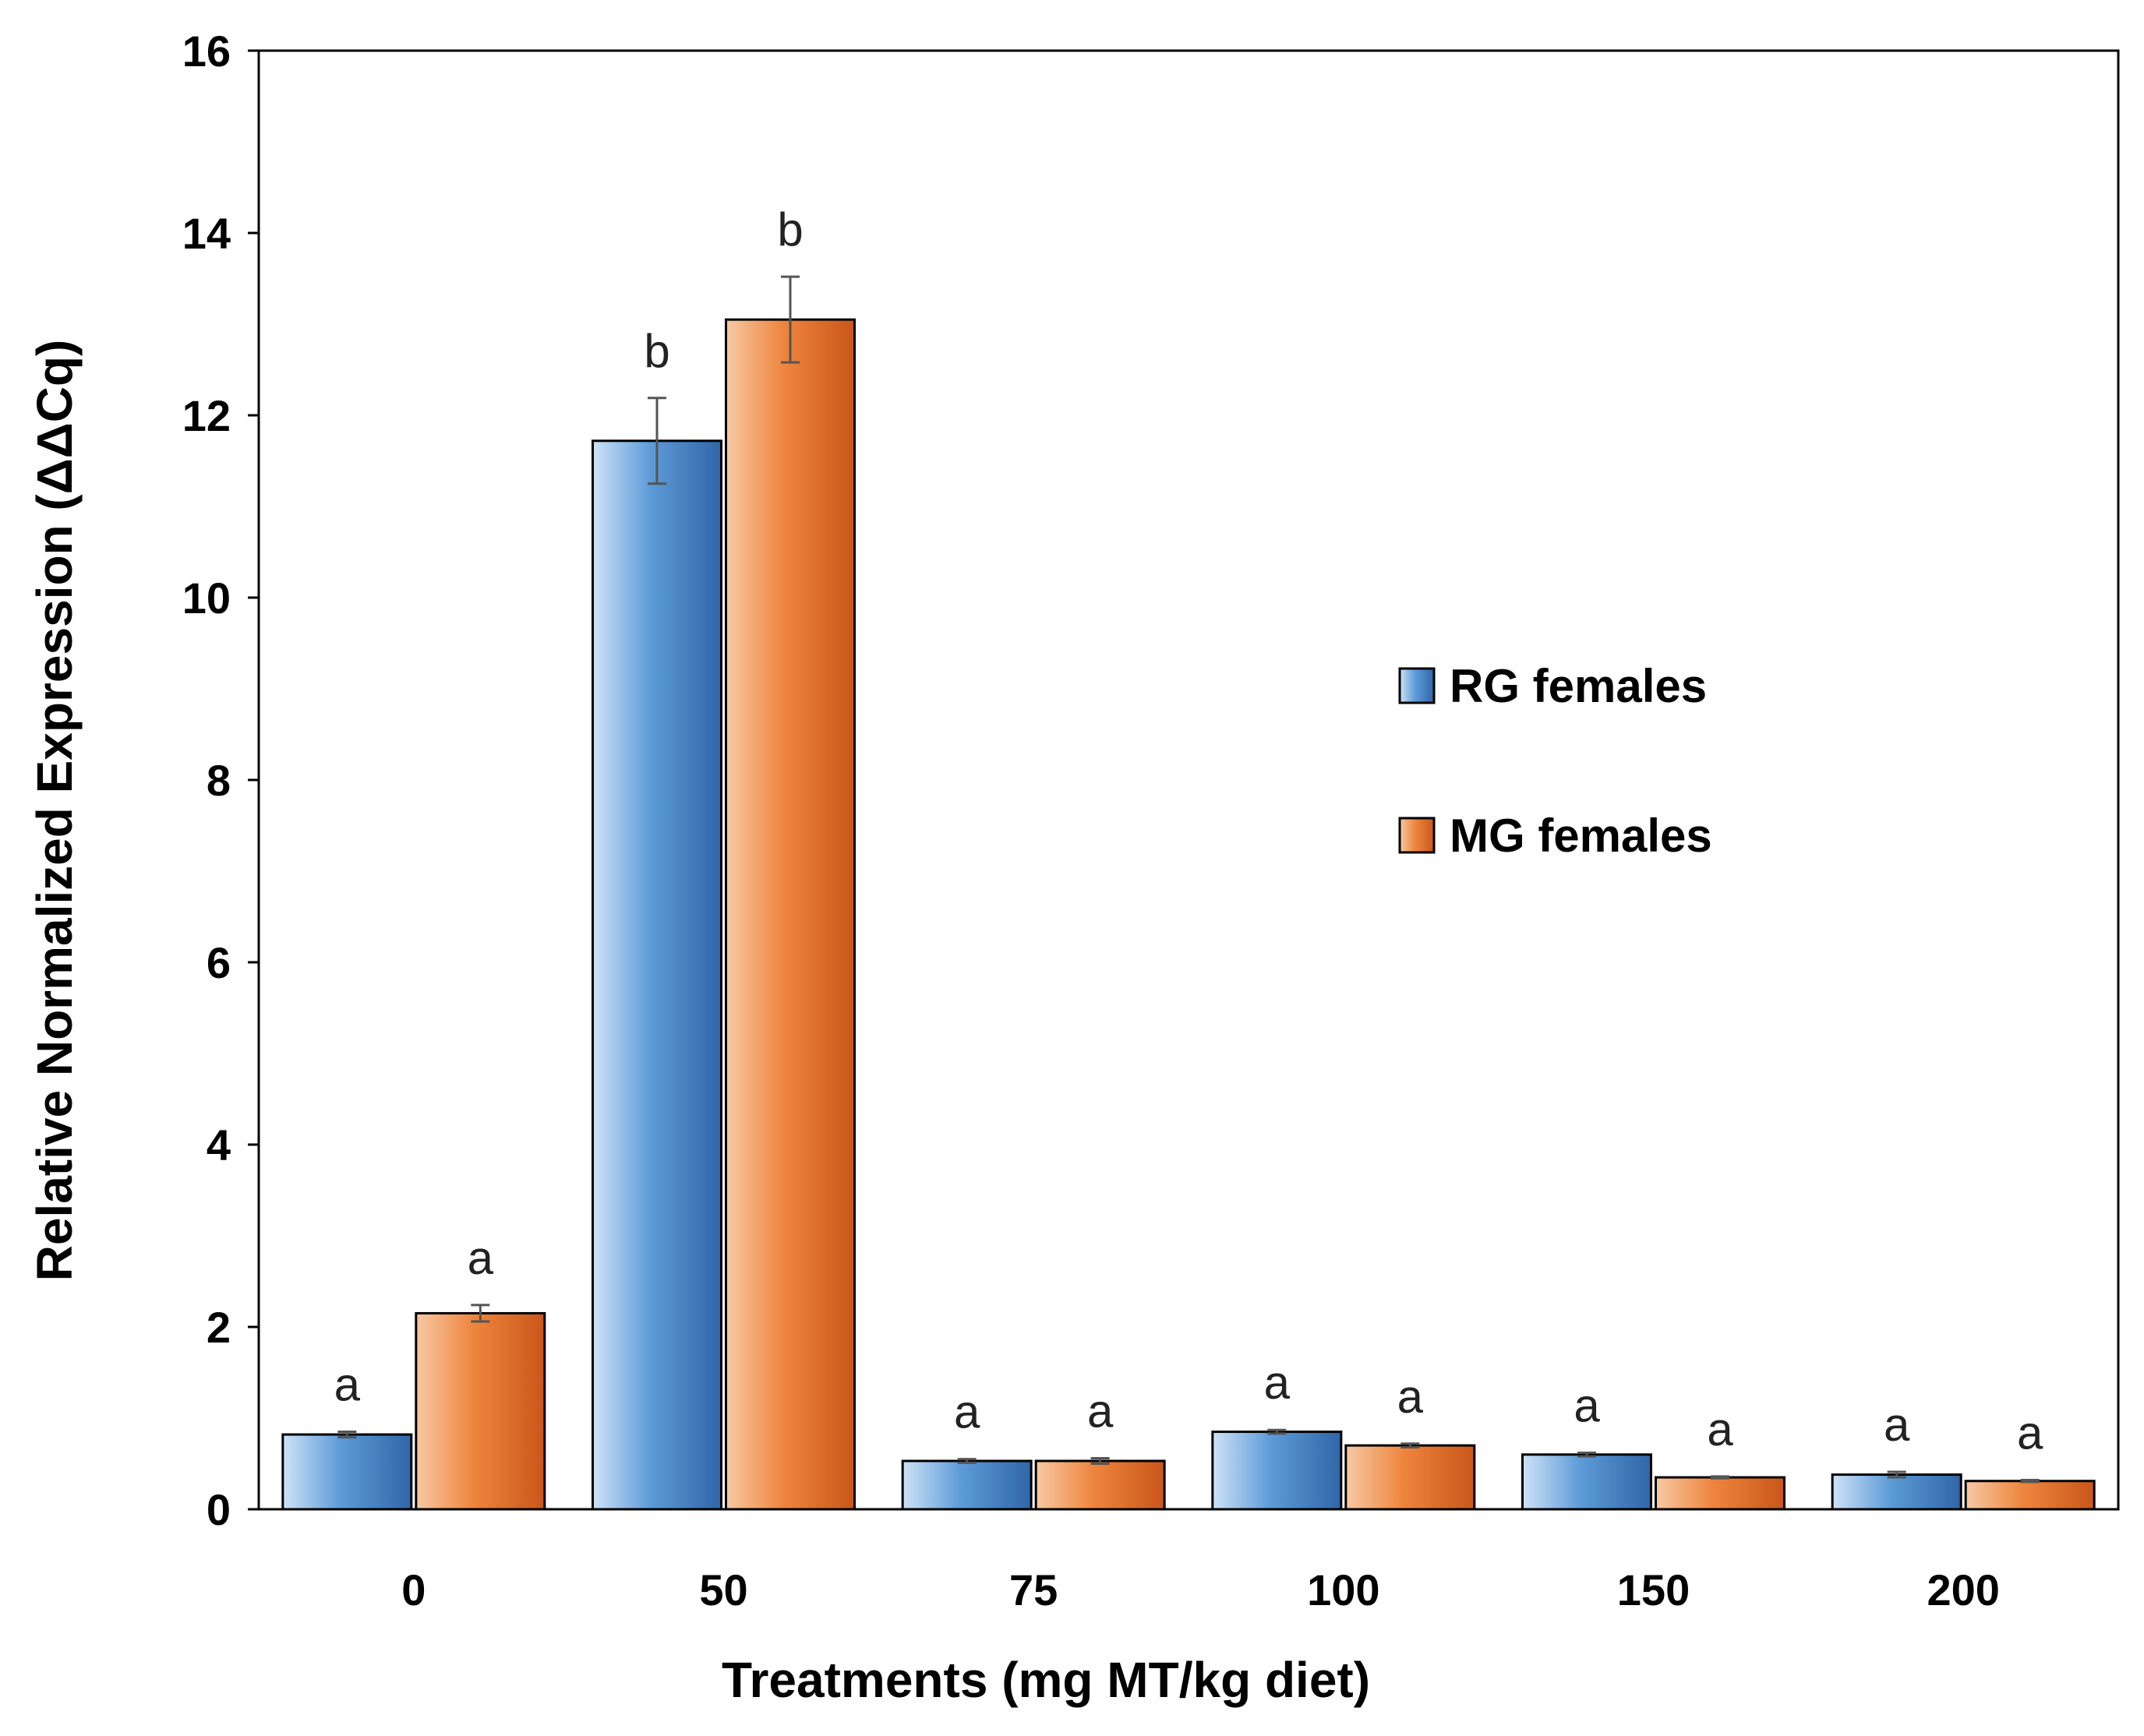 The image size is (2144, 1736). What do you see at coordinates (219, 1327) in the screenshot?
I see `y-tick-label: 2` at bounding box center [219, 1327].